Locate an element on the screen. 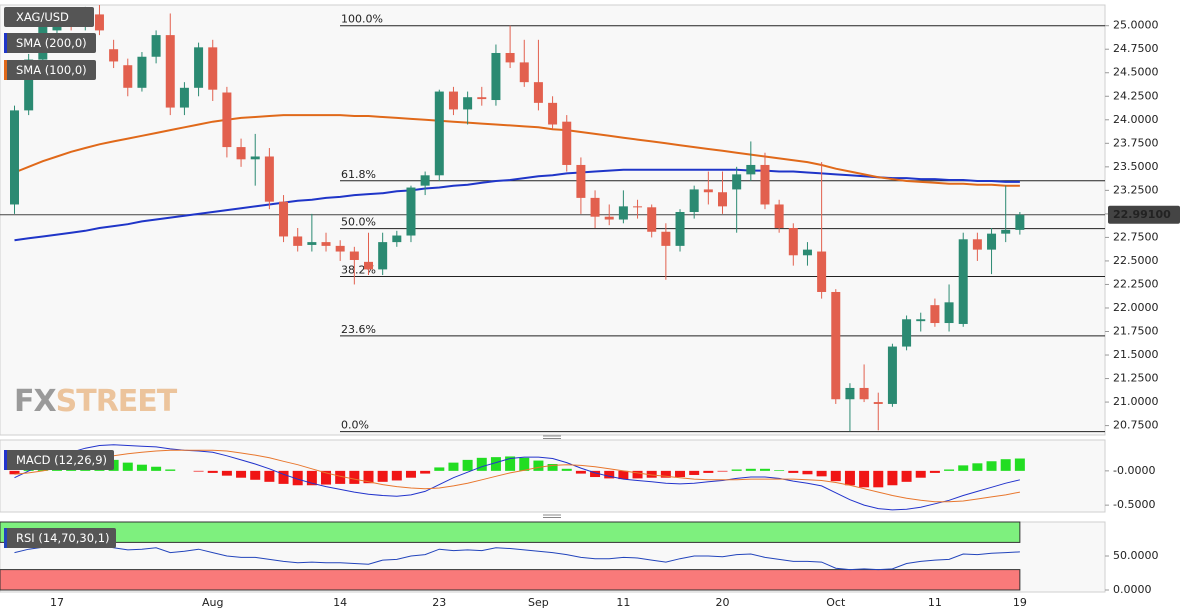  y-tick-label: 21.0000 is located at coordinates (1136, 401).